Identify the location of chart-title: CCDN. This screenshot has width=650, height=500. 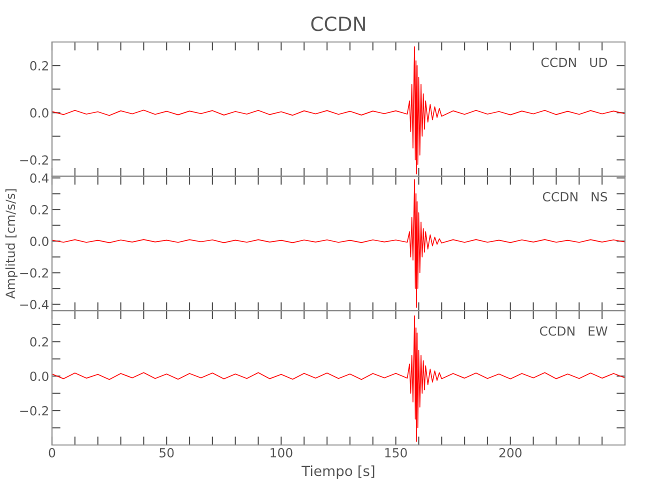
(338, 24).